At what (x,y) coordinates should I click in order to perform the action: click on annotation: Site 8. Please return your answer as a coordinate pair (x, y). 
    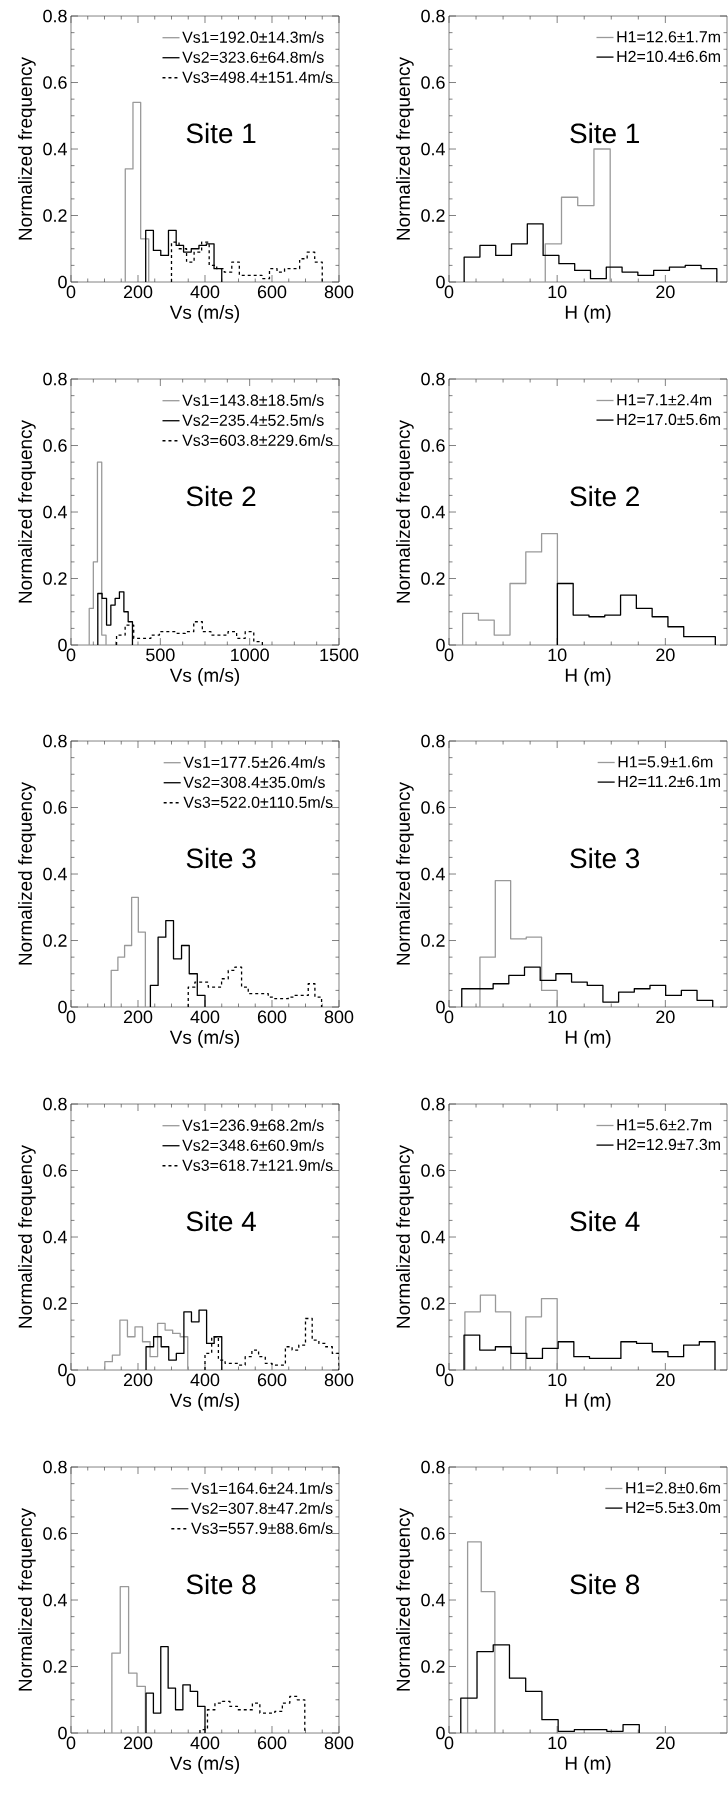
    Looking at the image, I should click on (221, 1584).